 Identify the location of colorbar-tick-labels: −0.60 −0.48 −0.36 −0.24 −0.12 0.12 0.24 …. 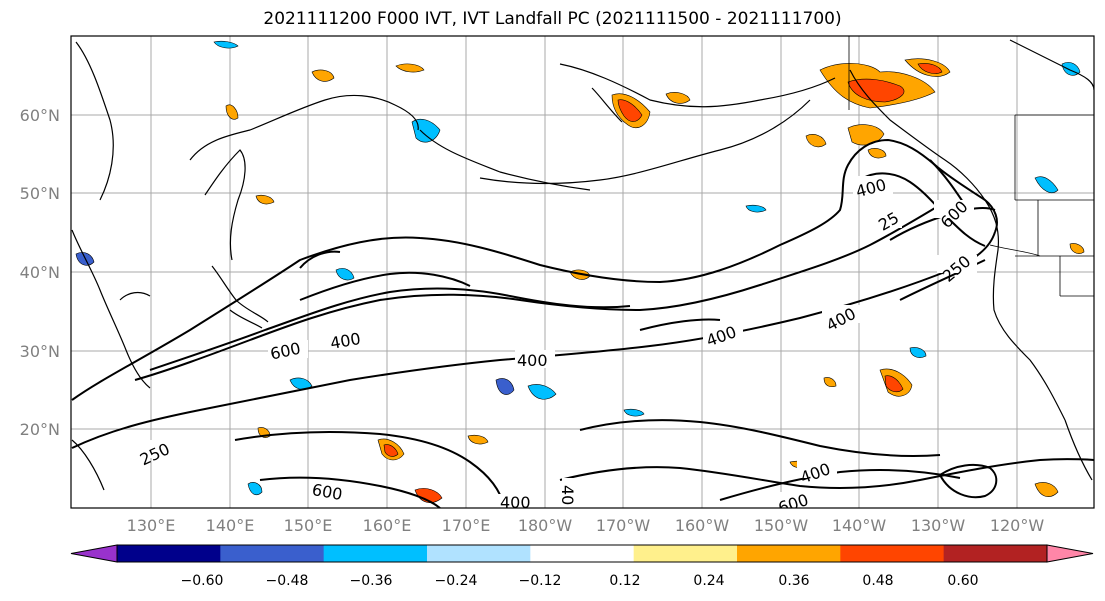
(580, 581).